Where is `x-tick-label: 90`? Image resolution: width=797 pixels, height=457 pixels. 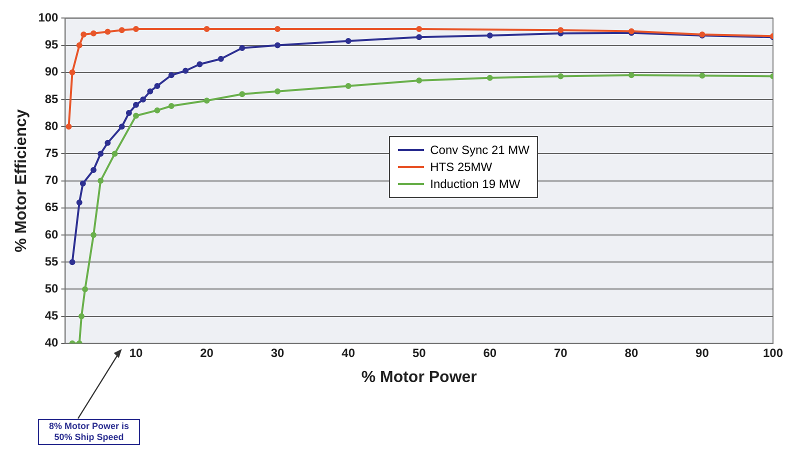 x-tick-label: 90 is located at coordinates (703, 353).